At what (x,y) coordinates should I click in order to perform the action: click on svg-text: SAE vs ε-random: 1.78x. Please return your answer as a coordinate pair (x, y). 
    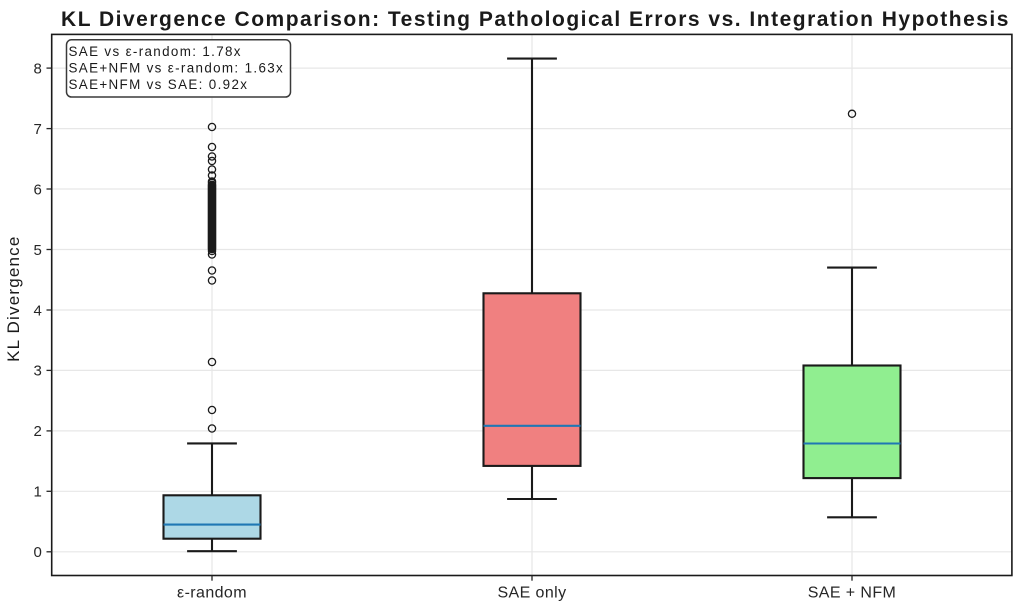
    Looking at the image, I should click on (155, 51).